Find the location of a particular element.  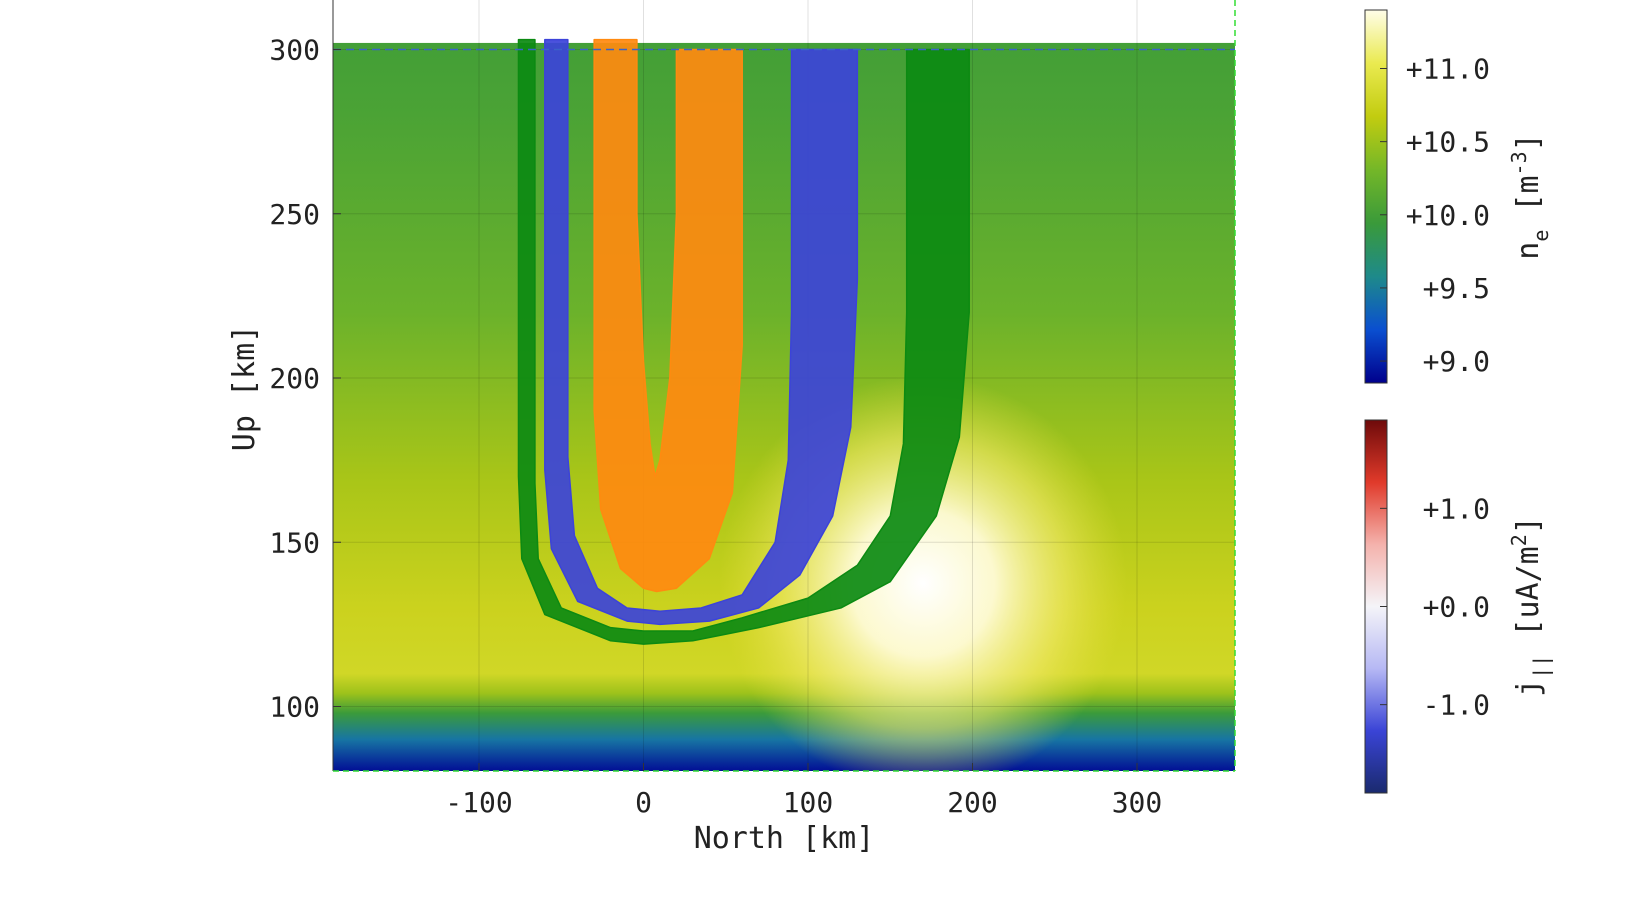

colorbar-label: ne [m-3] is located at coordinates (1530, 196).